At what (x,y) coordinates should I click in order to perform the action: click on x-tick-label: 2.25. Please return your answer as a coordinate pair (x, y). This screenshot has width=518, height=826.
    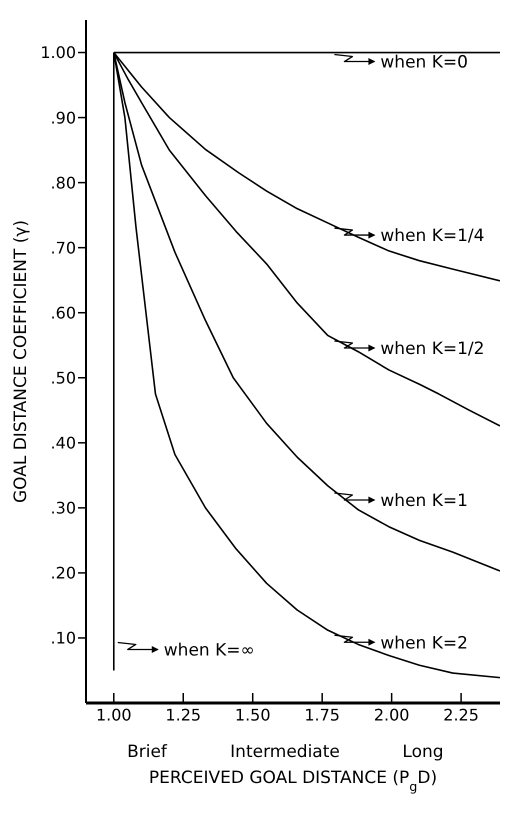
    Looking at the image, I should click on (461, 714).